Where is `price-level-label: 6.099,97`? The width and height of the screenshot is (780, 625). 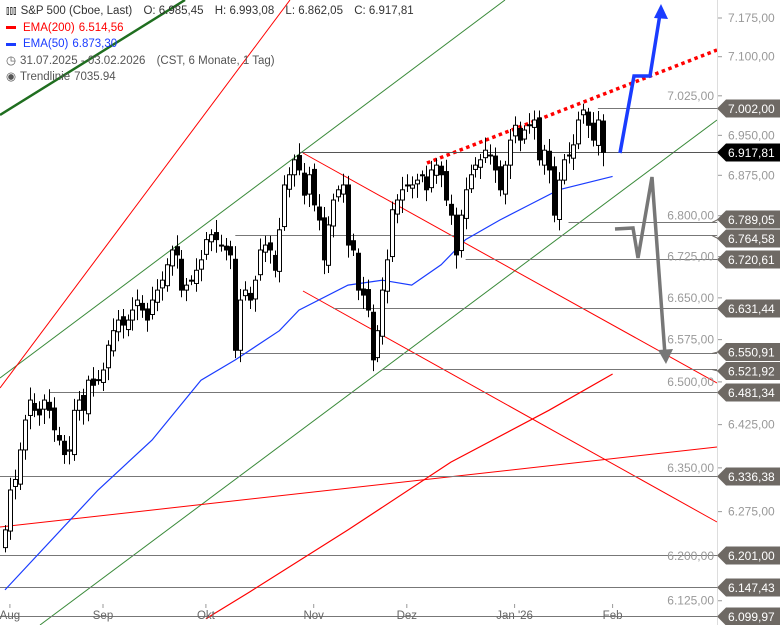
price-level-label: 6.099,97 is located at coordinates (751, 617).